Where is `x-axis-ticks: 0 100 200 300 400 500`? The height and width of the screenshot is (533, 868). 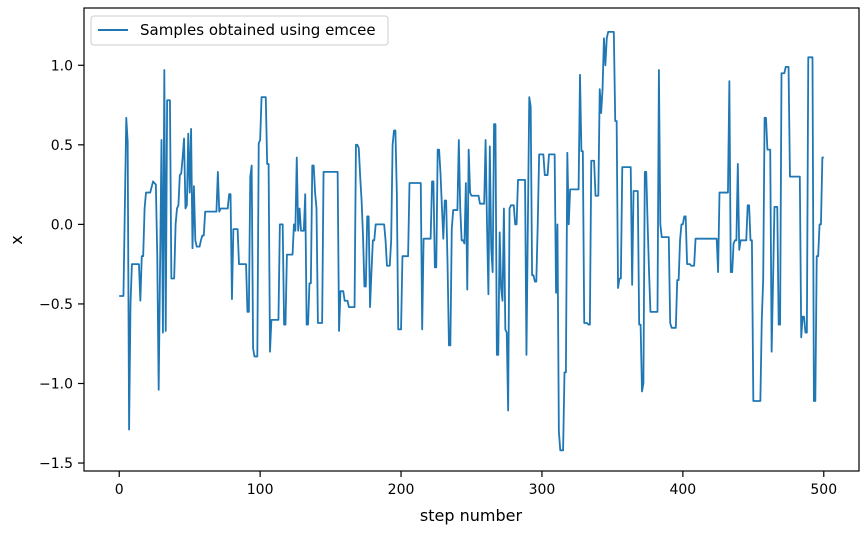
x-axis-ticks: 0 100 200 300 400 500 is located at coordinates (476, 484).